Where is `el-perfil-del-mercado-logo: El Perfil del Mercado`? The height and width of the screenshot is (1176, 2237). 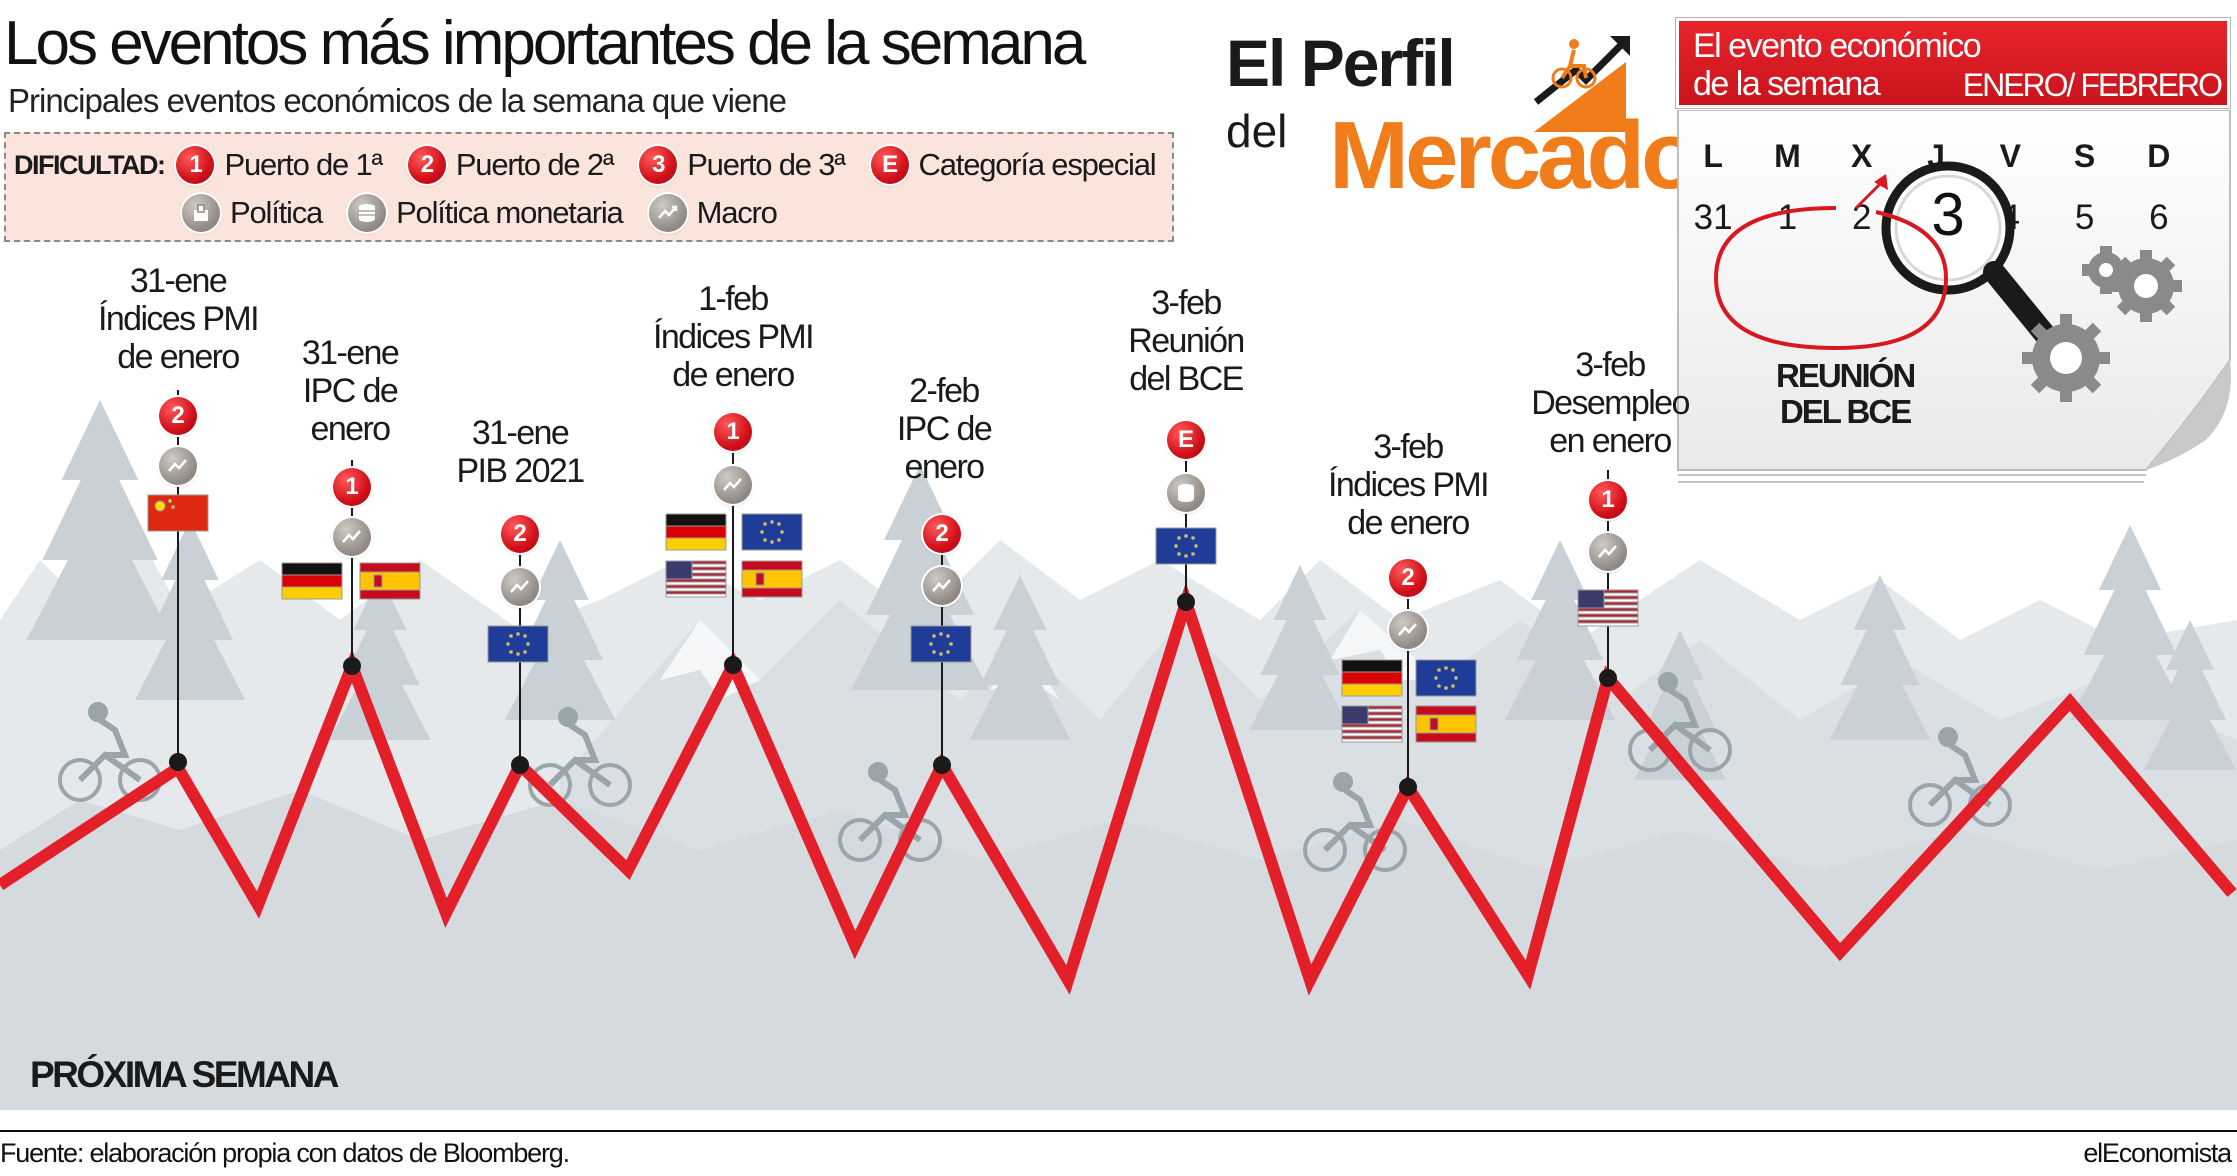 el-perfil-del-mercado-logo: El Perfil del Mercado is located at coordinates (1463, 112).